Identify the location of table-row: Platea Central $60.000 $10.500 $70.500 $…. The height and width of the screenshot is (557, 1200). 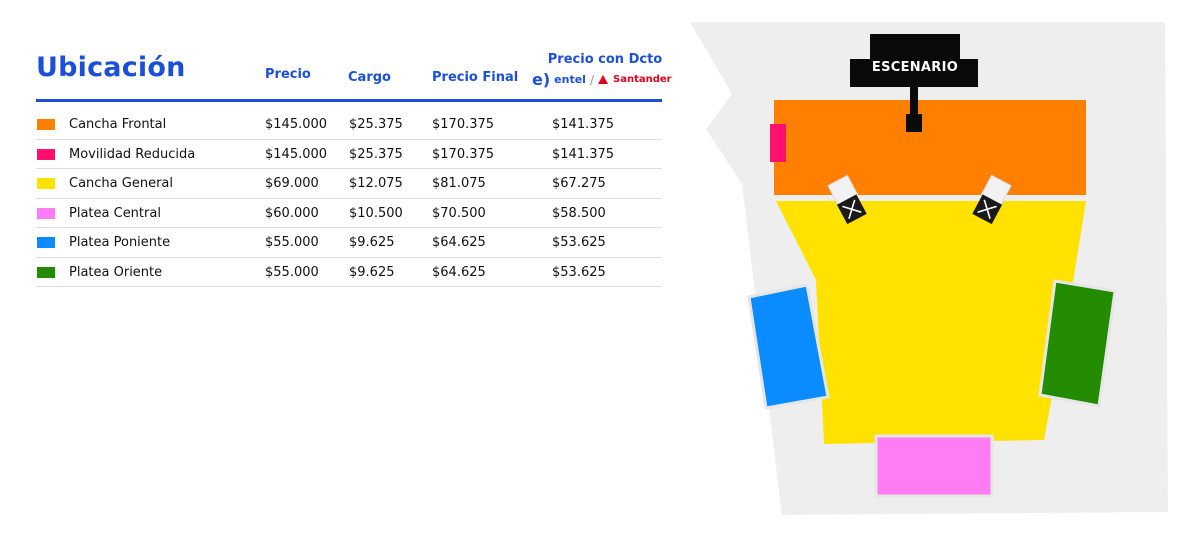
(349, 213).